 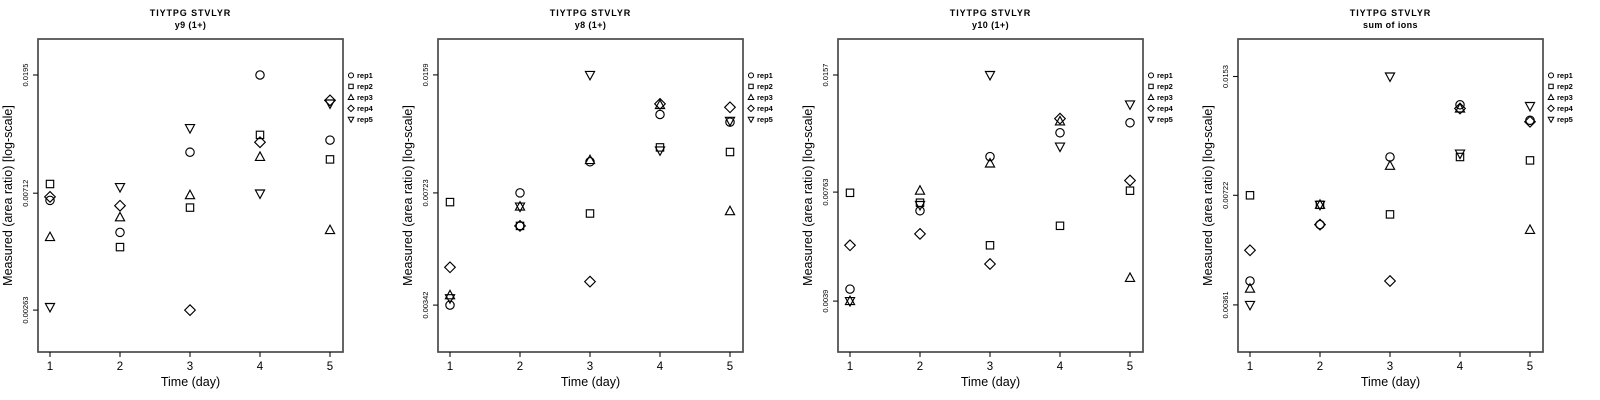 I want to click on y-tick-label: 0.00723, so click(x=425, y=192).